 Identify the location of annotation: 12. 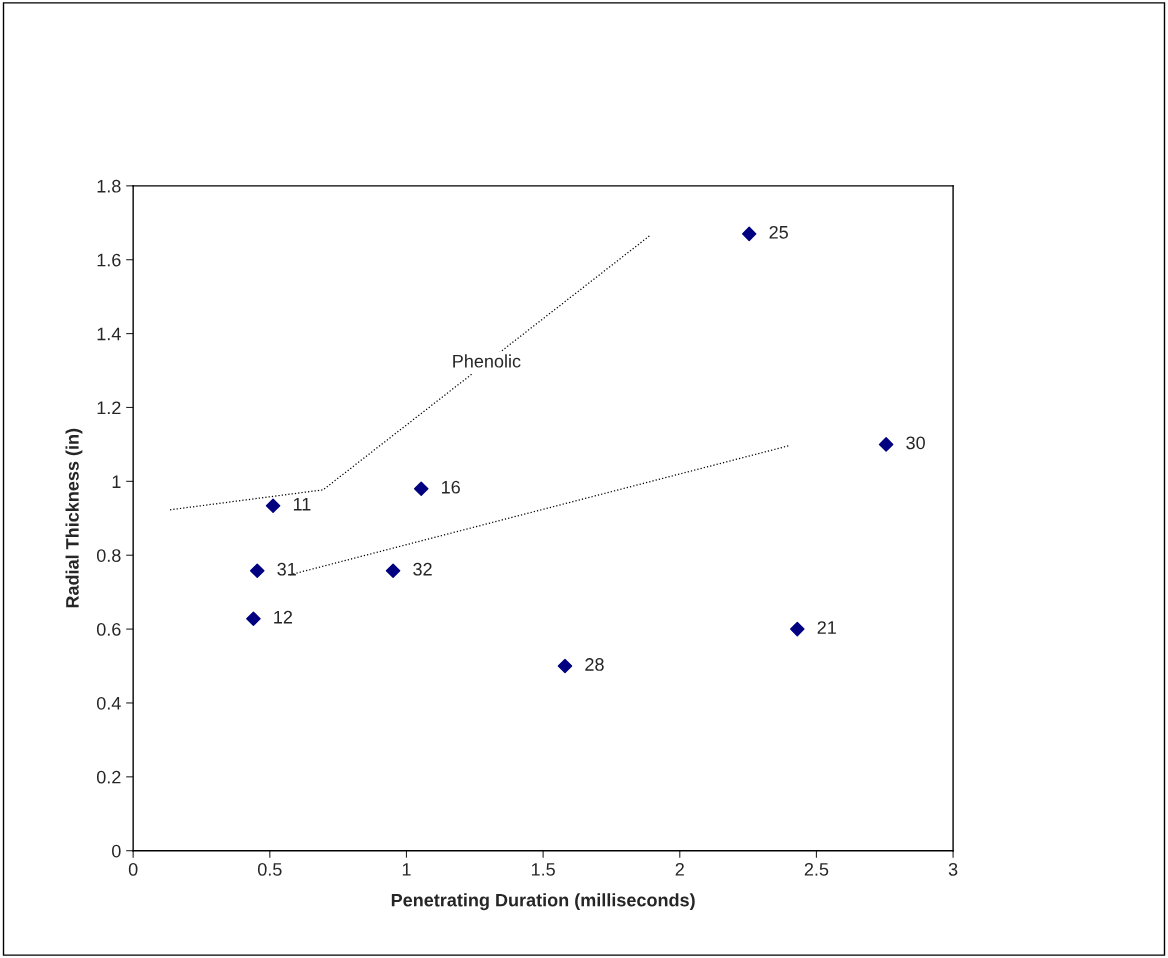
(283, 617).